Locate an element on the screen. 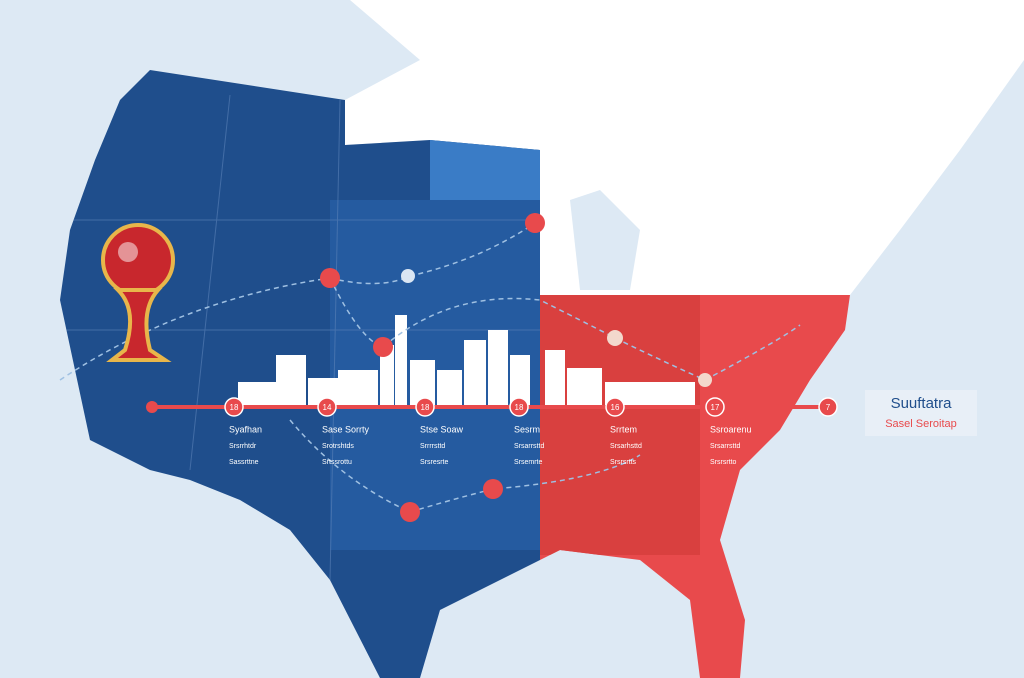 Image resolution: width=1024 pixels, height=678 pixels. timeline-note: Srotrshtds is located at coordinates (338, 446).